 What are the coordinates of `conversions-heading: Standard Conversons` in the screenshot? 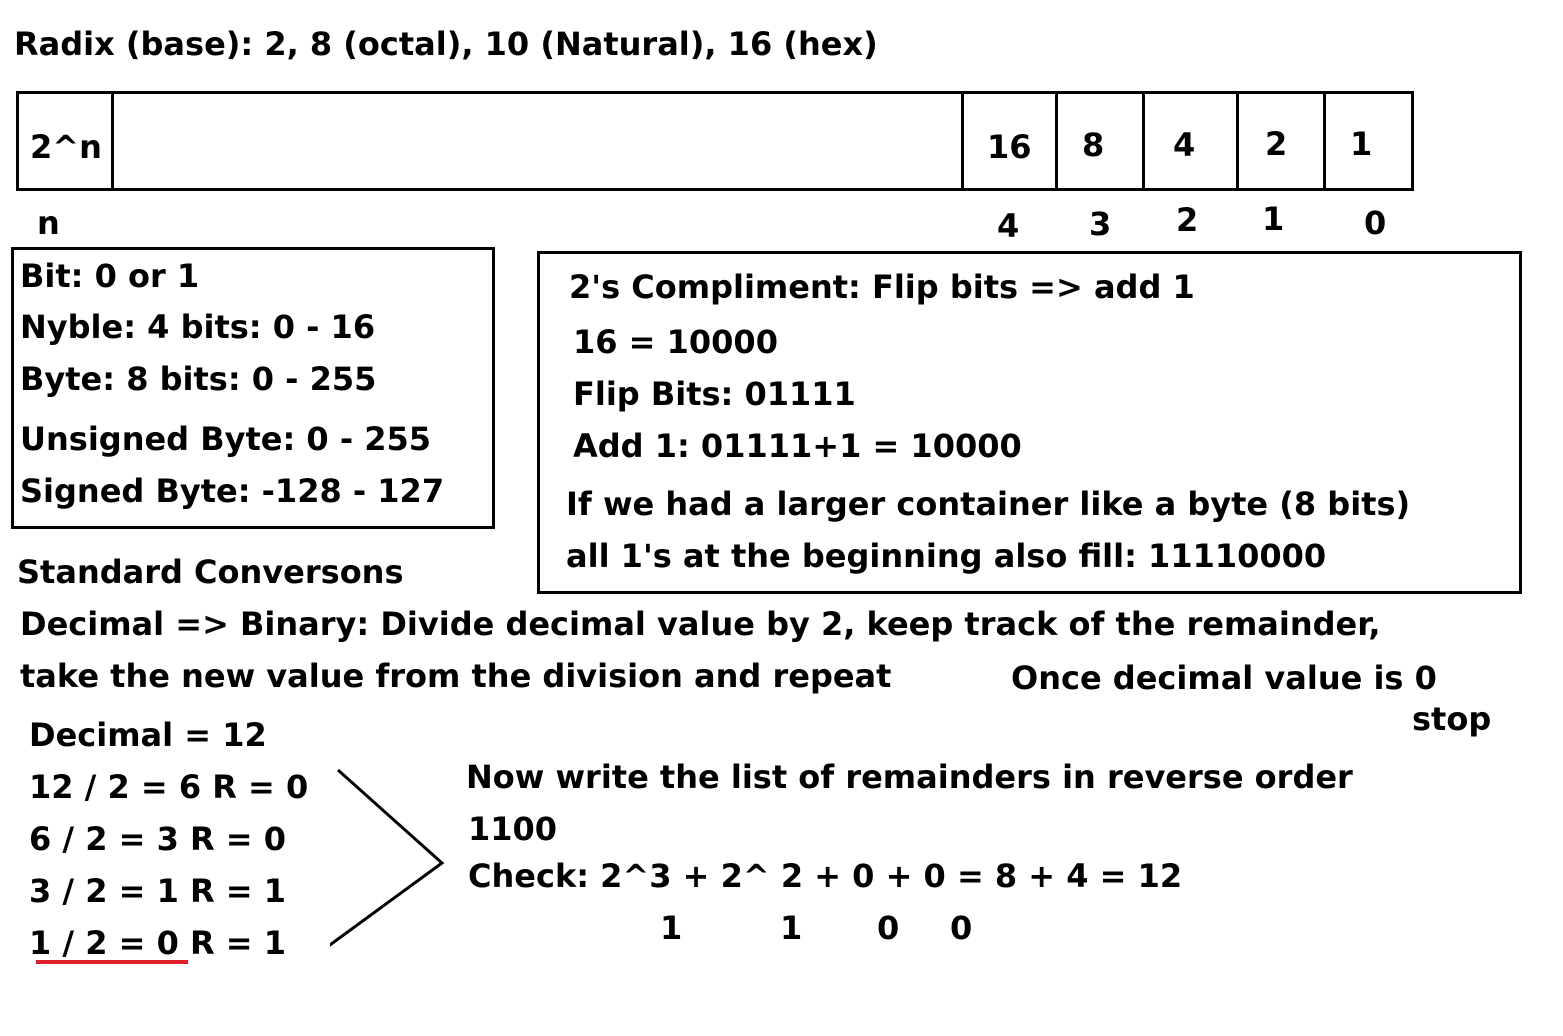 It's located at (210, 572).